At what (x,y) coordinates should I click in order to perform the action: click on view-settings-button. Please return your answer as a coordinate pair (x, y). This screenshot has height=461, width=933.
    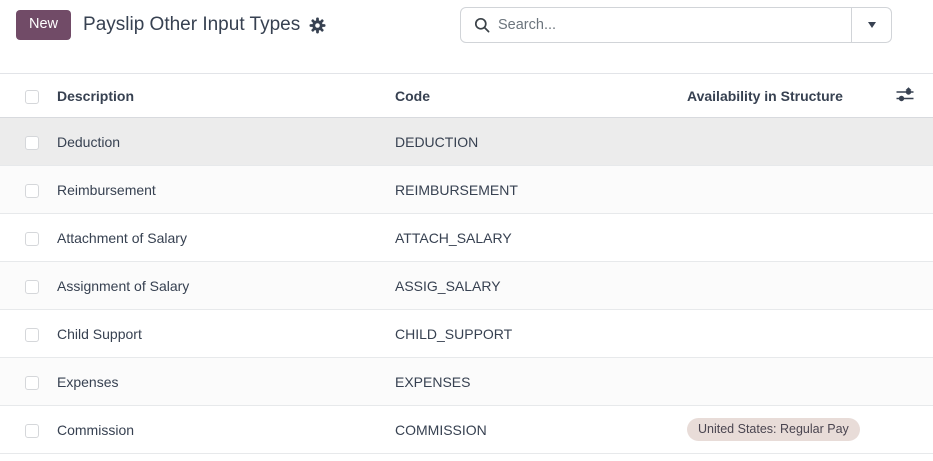
    Looking at the image, I should click on (317, 25).